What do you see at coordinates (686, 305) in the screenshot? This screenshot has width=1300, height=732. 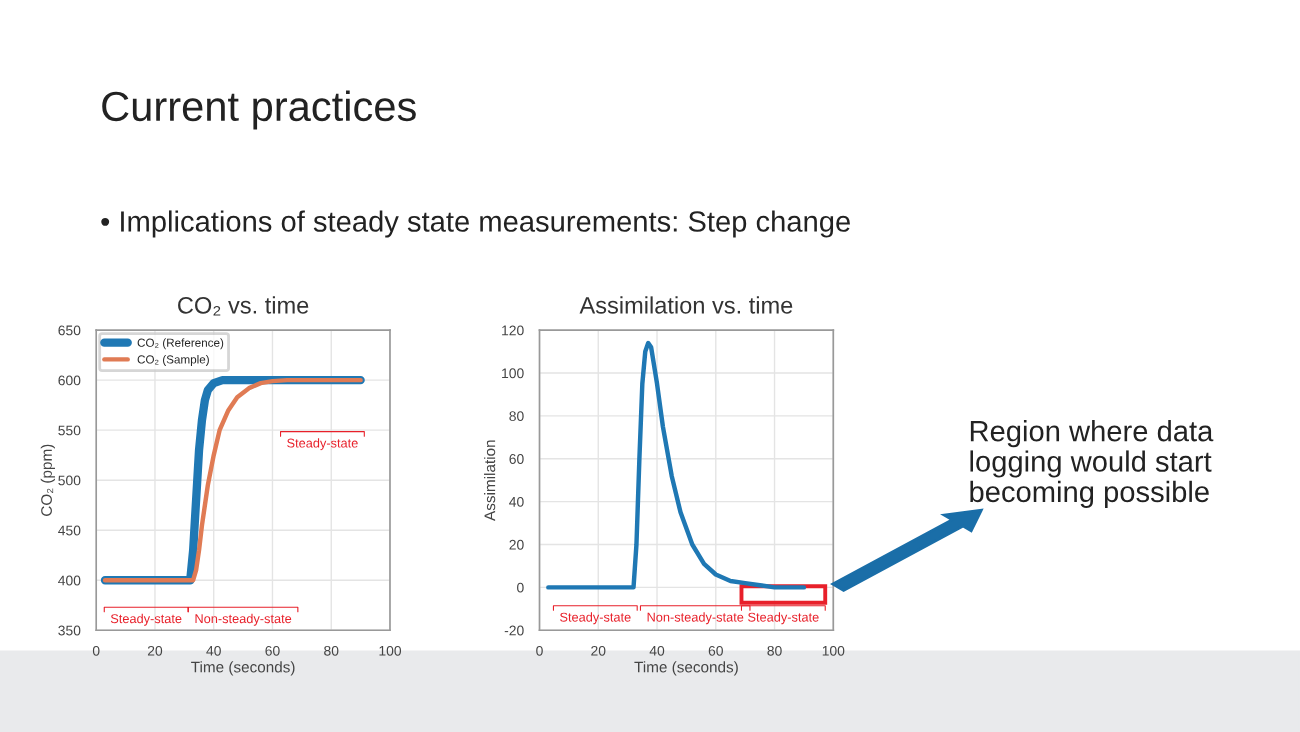 I see `chart-title: Assimilation vs. time` at bounding box center [686, 305].